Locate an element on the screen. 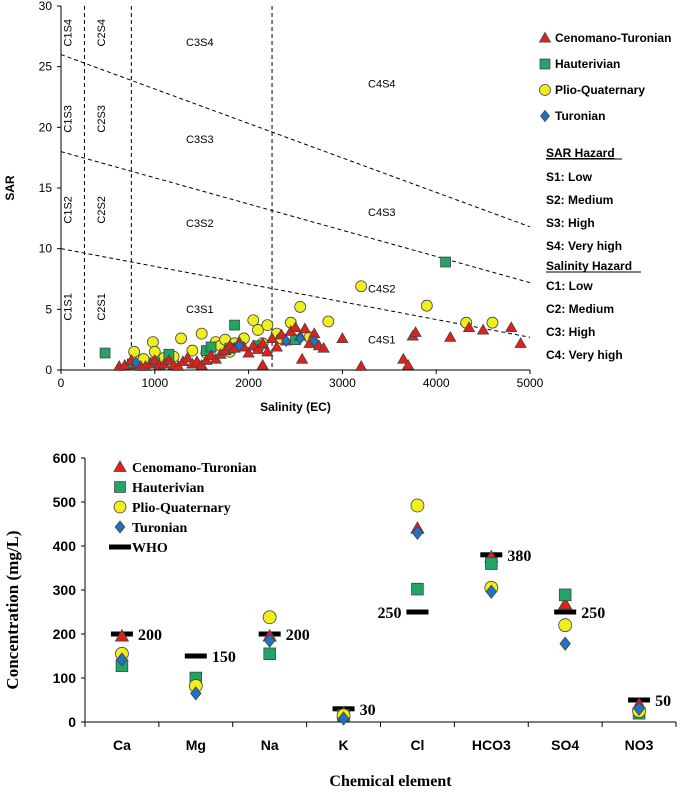 Image resolution: width=685 pixels, height=799 pixels. y-tick-label: 400 is located at coordinates (65, 546).